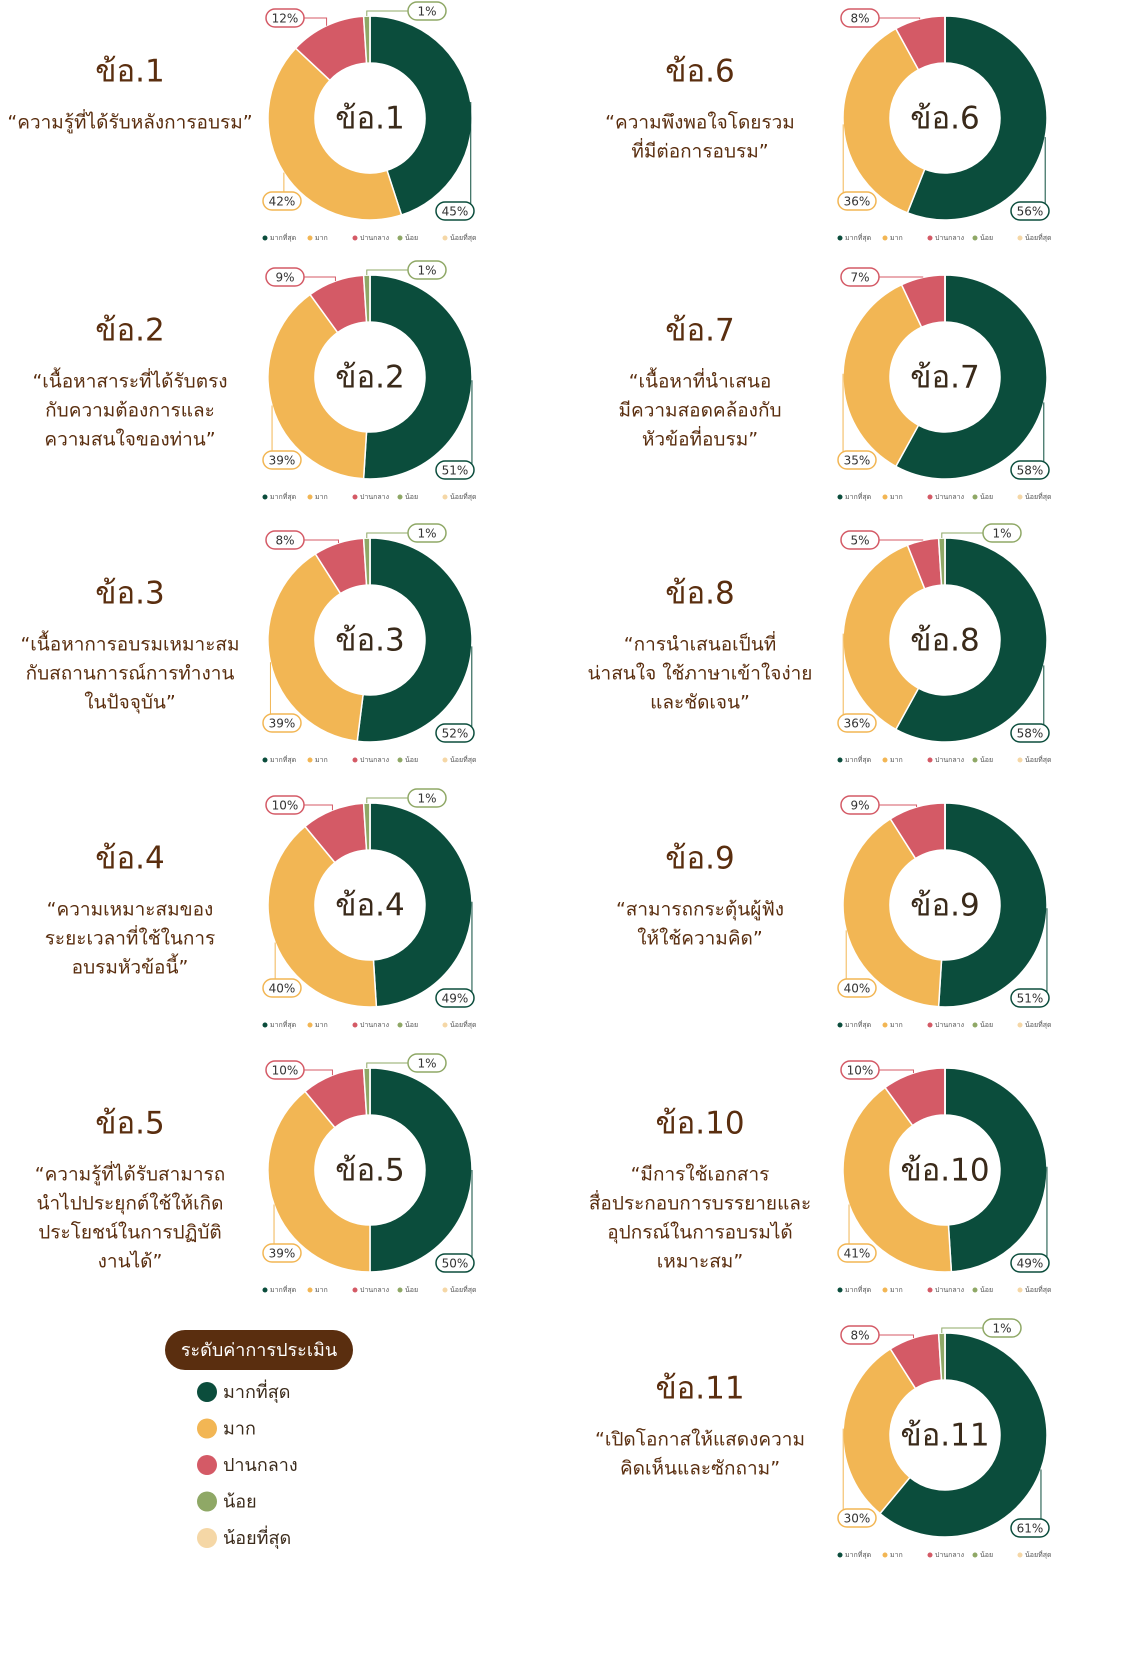 Image resolution: width=1127 pixels, height=1661 pixels. What do you see at coordinates (130, 910) in the screenshot?
I see `question-text: “ความเหมาะสมของ` at bounding box center [130, 910].